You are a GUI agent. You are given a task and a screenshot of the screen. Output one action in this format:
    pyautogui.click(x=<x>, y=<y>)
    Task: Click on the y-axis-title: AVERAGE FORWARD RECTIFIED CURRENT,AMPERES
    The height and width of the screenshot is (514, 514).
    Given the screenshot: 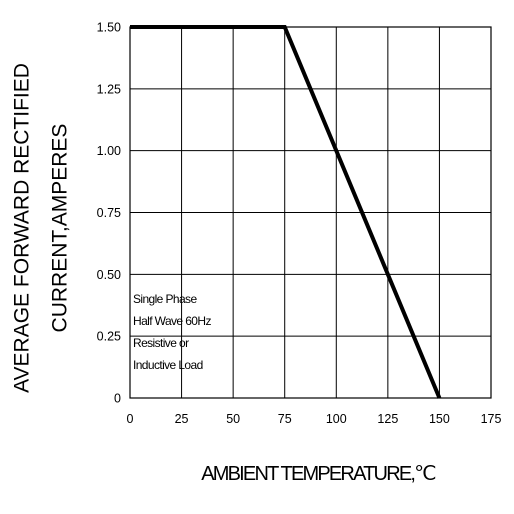 What is the action you would take?
    pyautogui.click(x=41, y=228)
    